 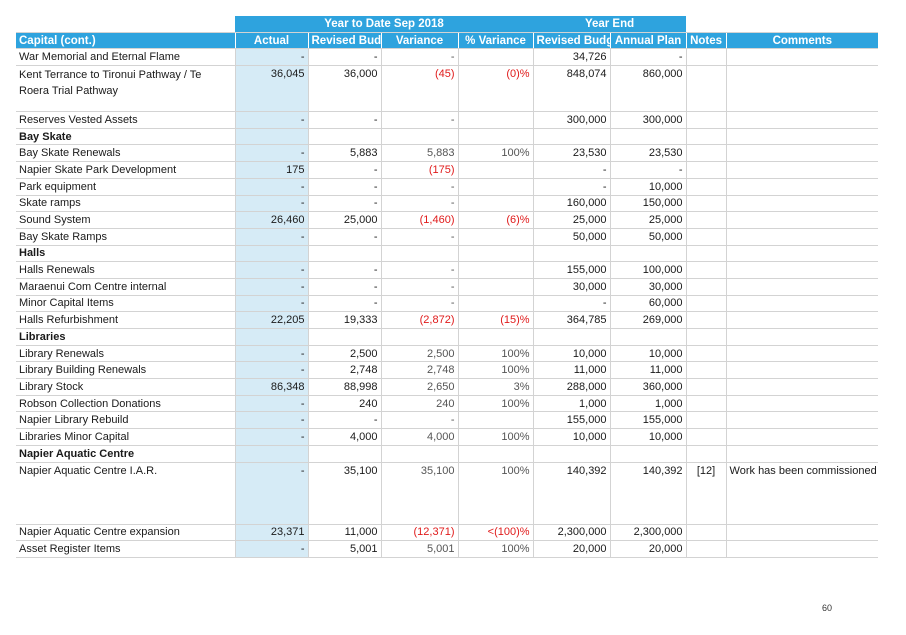 What do you see at coordinates (648, 533) in the screenshot?
I see `annual-plan-cell: 2,300,000` at bounding box center [648, 533].